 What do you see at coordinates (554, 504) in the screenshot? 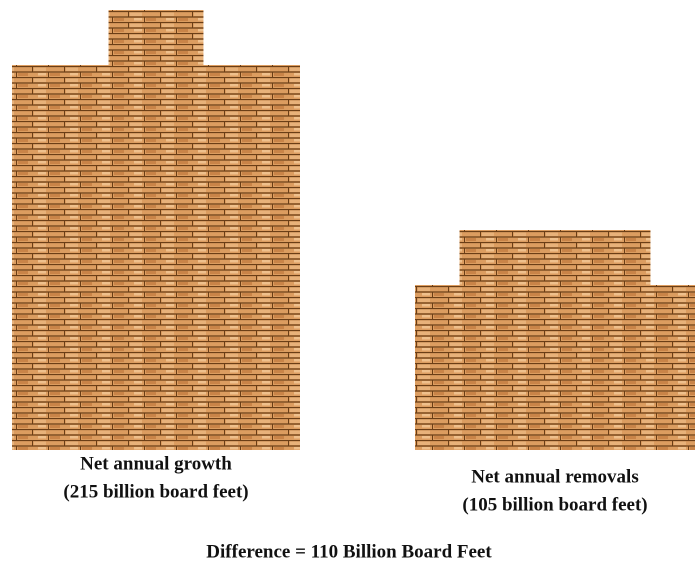
I see `value-label: (105 billion board feet)` at bounding box center [554, 504].